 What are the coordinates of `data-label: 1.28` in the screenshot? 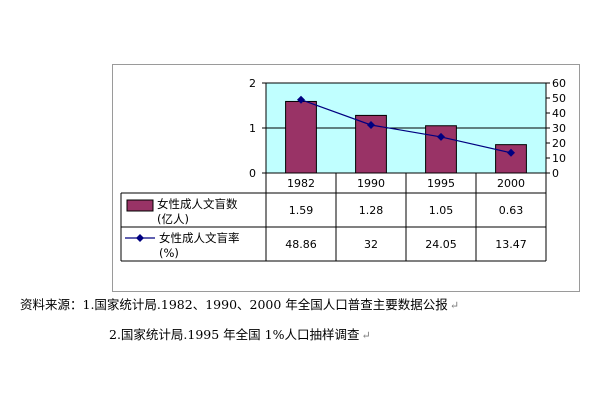 It's located at (371, 210).